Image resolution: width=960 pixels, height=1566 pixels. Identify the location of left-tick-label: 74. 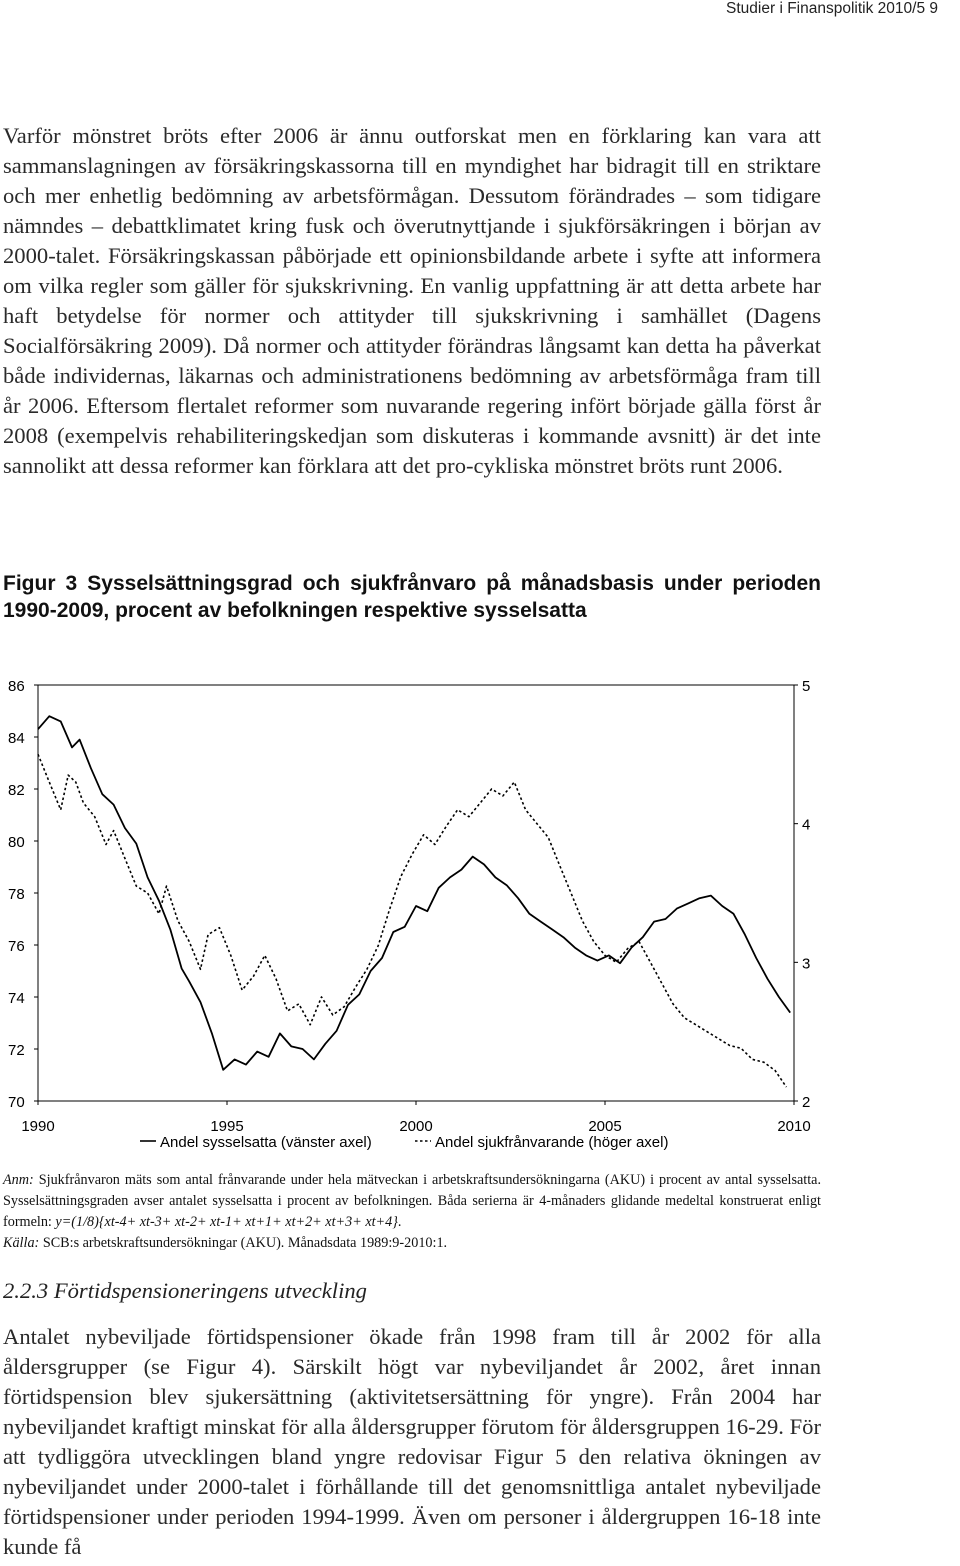
(16, 998).